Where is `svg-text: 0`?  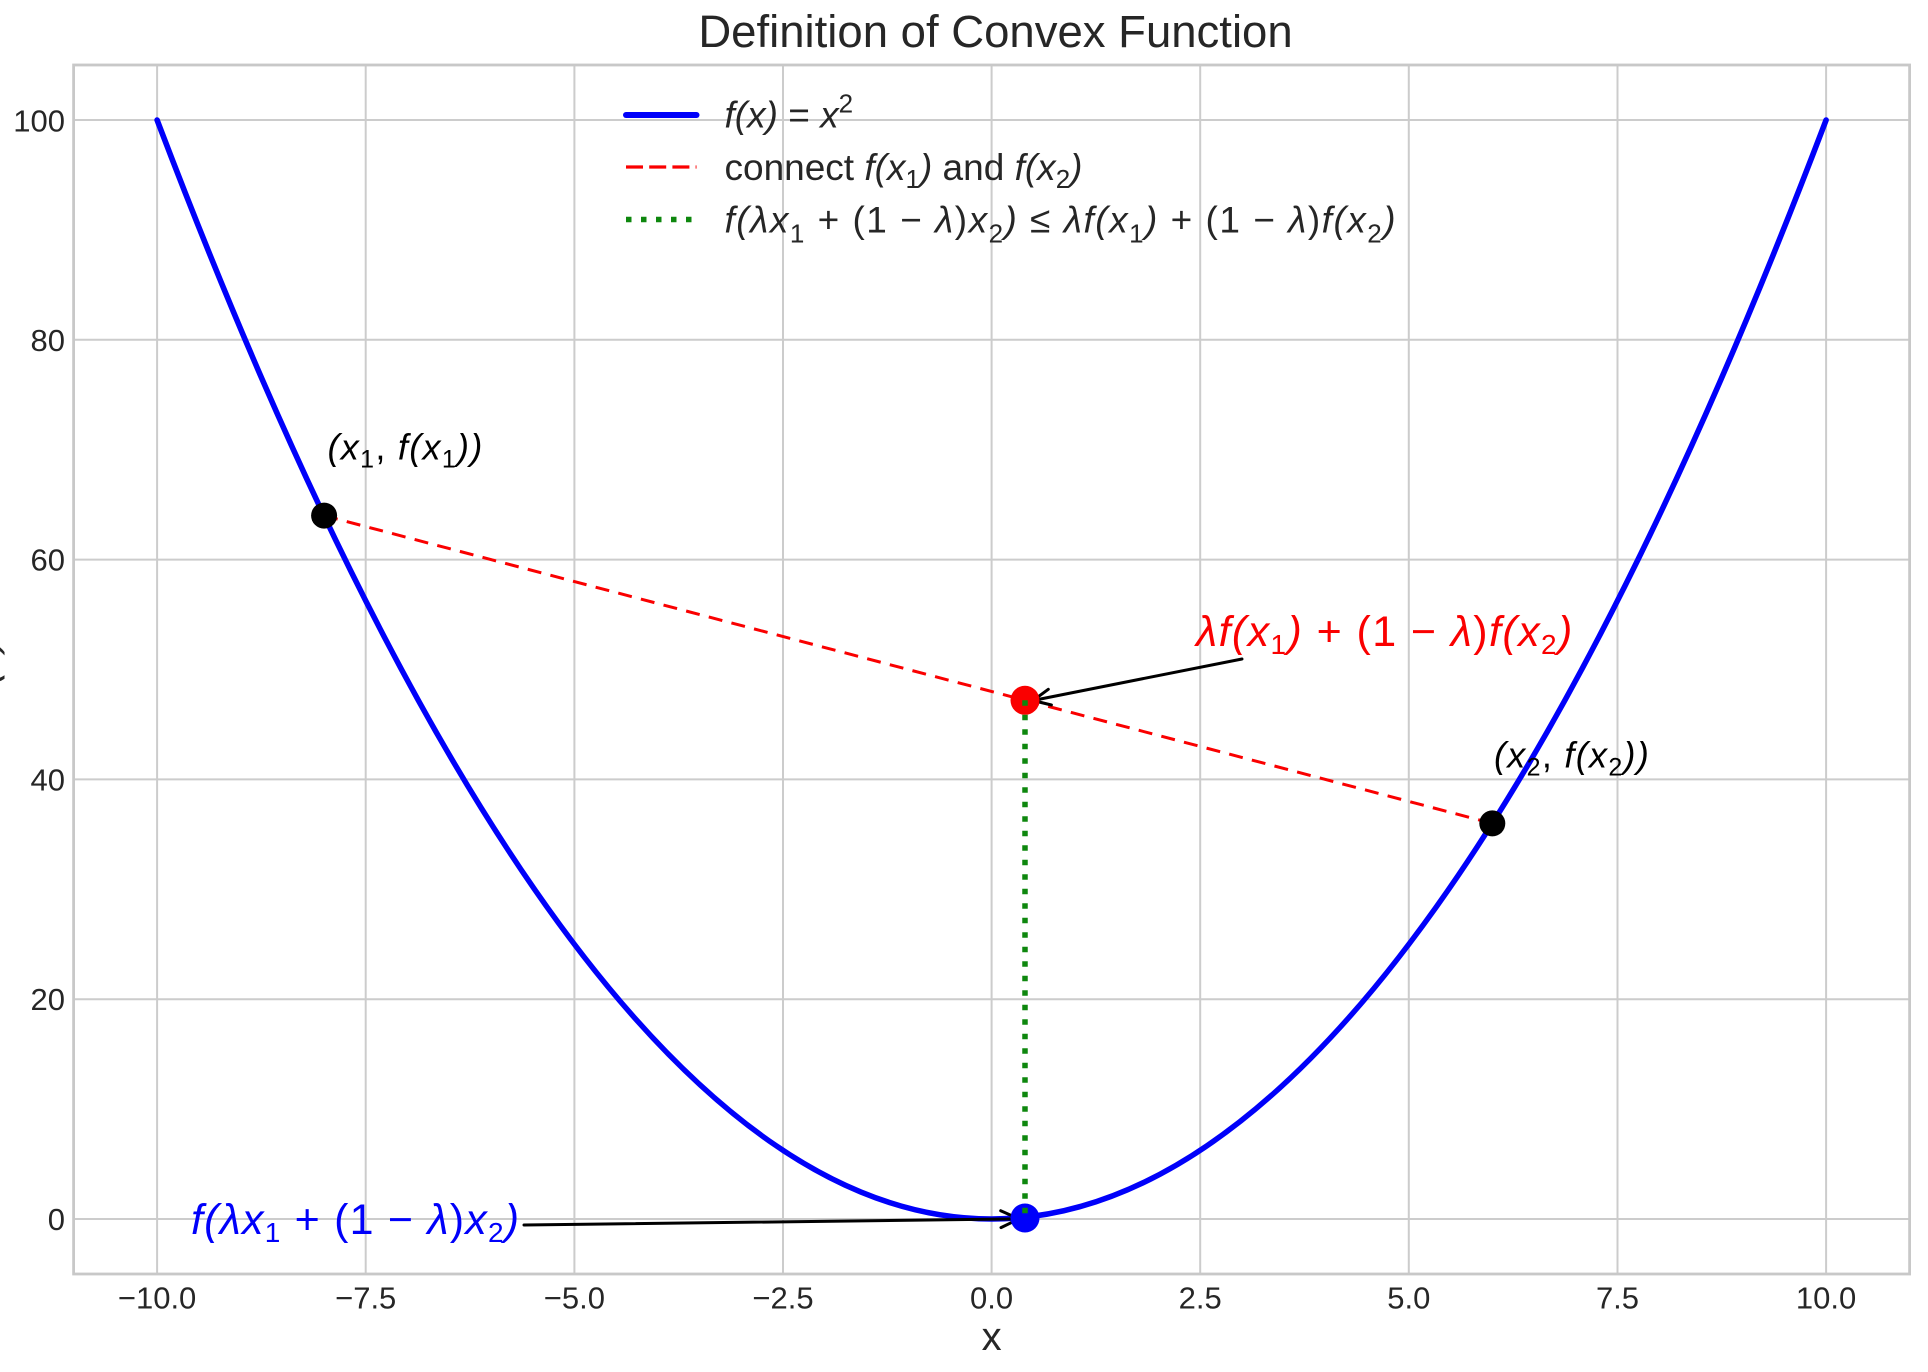
svg-text: 0 is located at coordinates (56, 1219).